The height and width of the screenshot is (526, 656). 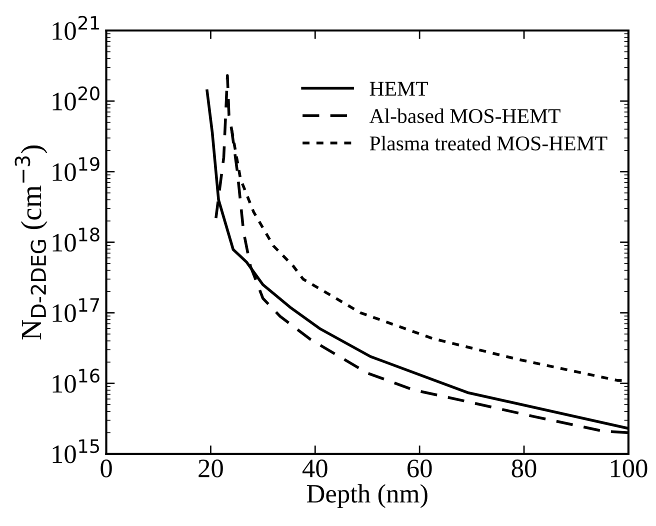 I want to click on y-tick-label: 10$^{20}$, so click(x=76, y=98).